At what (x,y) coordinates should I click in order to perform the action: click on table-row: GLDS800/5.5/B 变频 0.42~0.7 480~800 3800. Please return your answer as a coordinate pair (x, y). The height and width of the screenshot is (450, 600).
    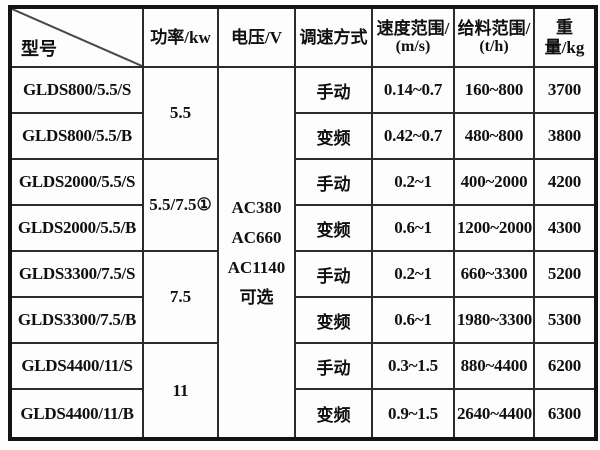
    Looking at the image, I should click on (303, 136).